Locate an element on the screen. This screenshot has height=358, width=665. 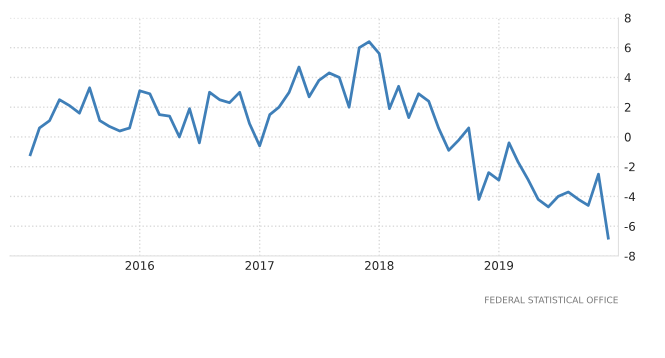
y-tick-label: -8 is located at coordinates (629, 256).